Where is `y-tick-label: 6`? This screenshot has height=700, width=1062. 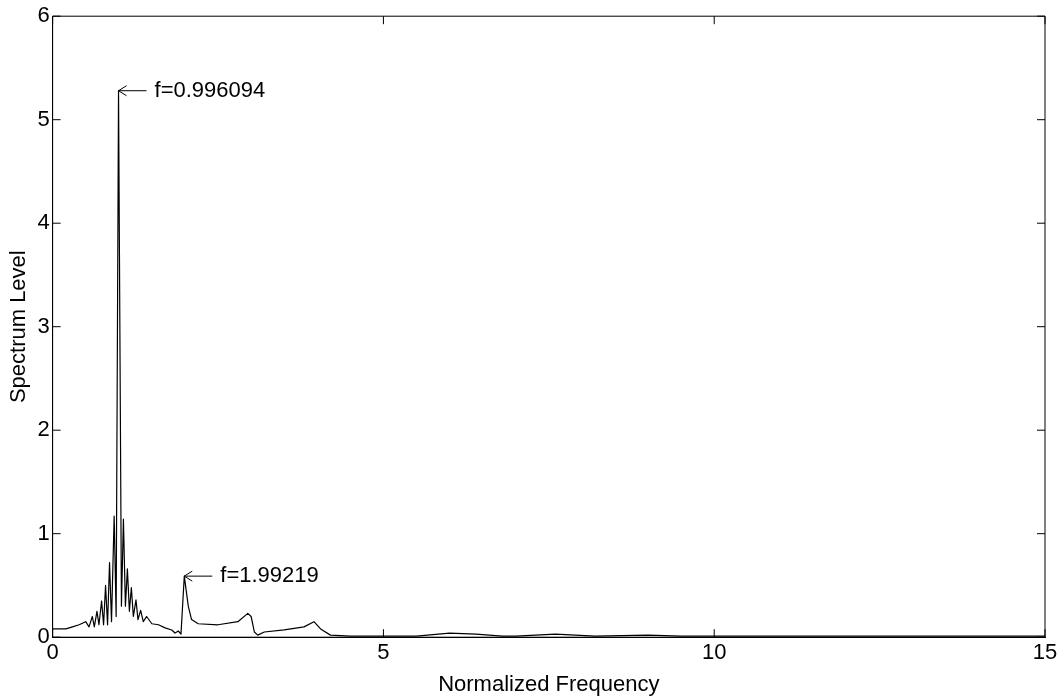
y-tick-label: 6 is located at coordinates (43, 15).